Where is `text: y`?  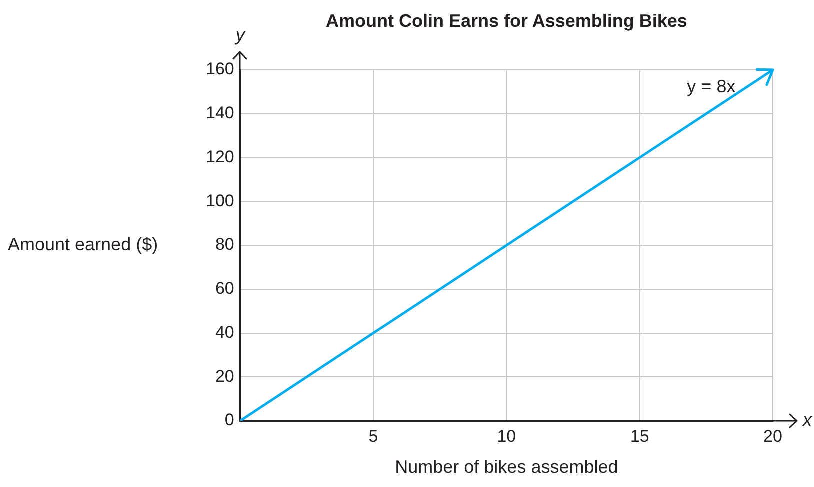 text: y is located at coordinates (240, 35).